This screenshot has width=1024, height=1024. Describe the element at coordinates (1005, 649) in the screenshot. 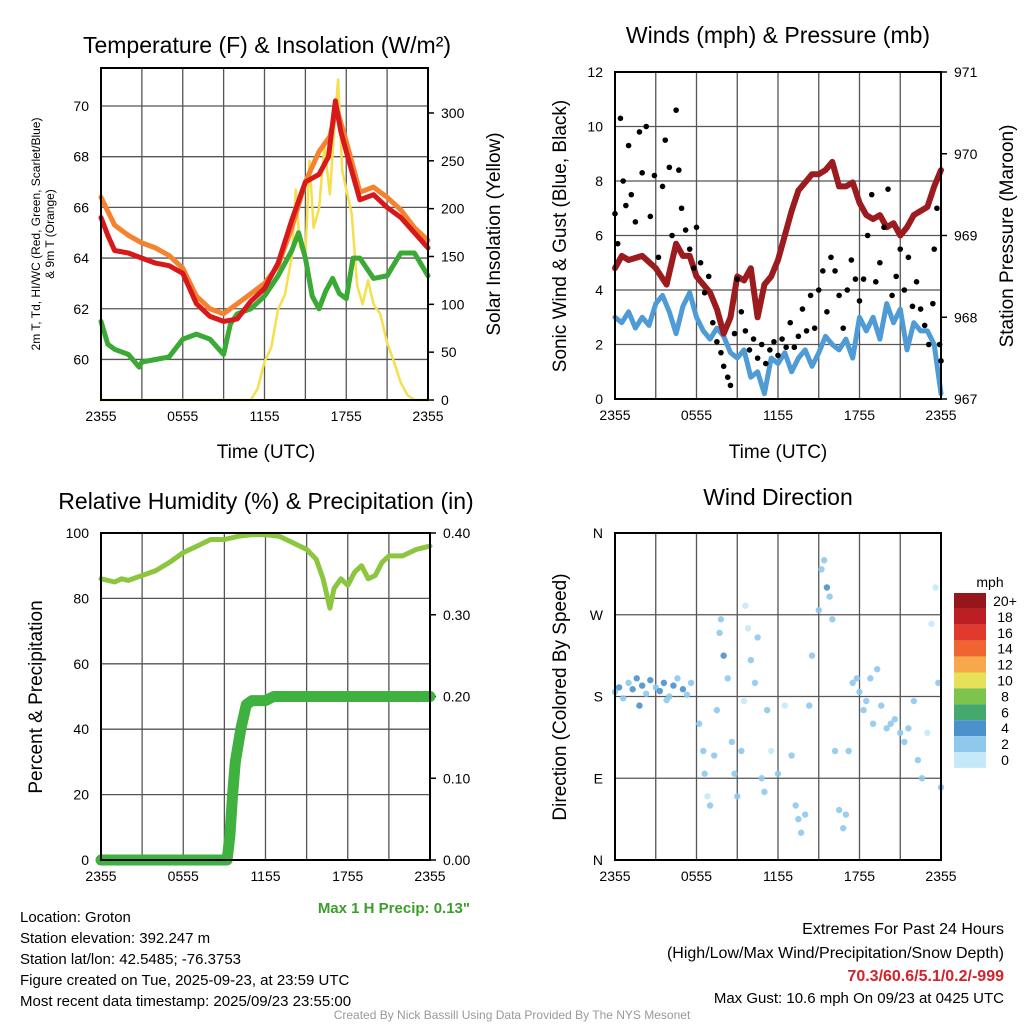

I see `colorbar-label: 14` at that location.